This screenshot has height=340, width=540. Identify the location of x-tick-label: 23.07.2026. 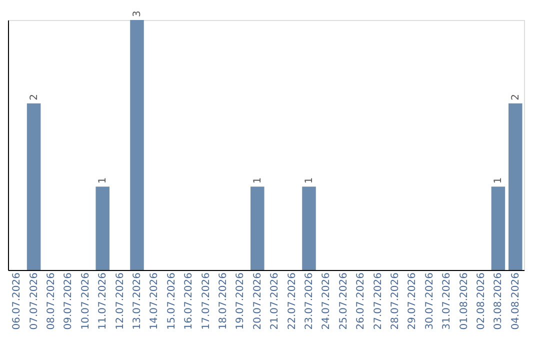
(309, 301).